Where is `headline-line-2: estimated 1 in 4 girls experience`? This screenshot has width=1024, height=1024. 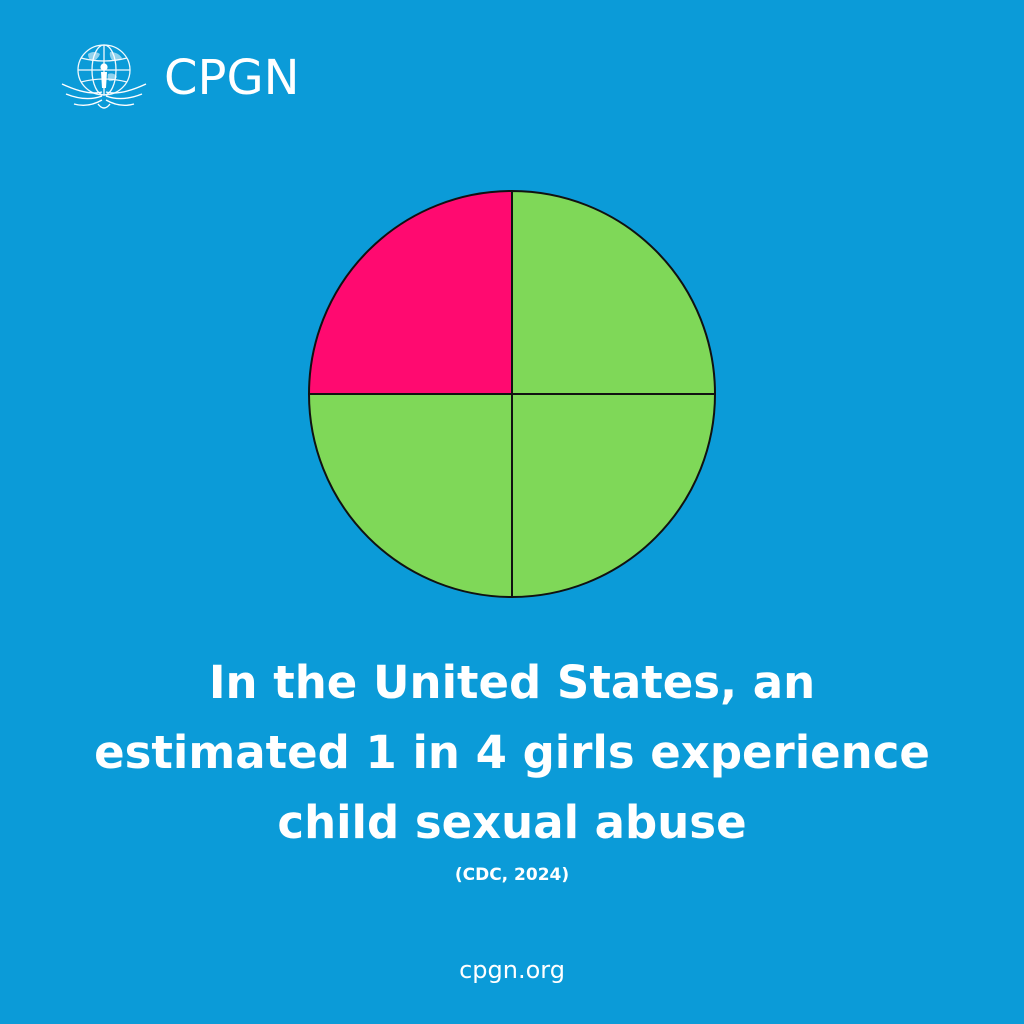
headline-line-2: estimated 1 in 4 girls experience is located at coordinates (512, 752).